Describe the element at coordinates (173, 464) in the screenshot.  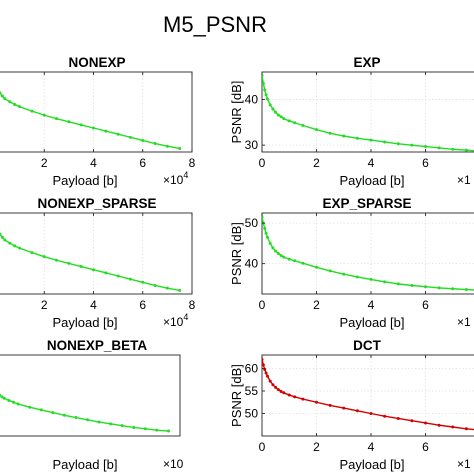
I see `x-exponent-label: ×10` at that location.